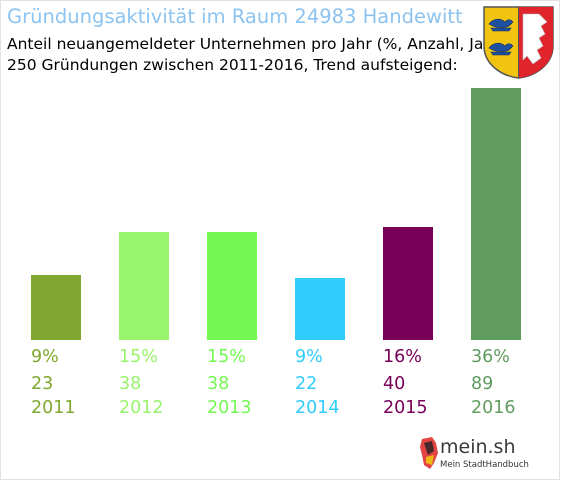  I want to click on year-label-2014: 2014, so click(317, 408).